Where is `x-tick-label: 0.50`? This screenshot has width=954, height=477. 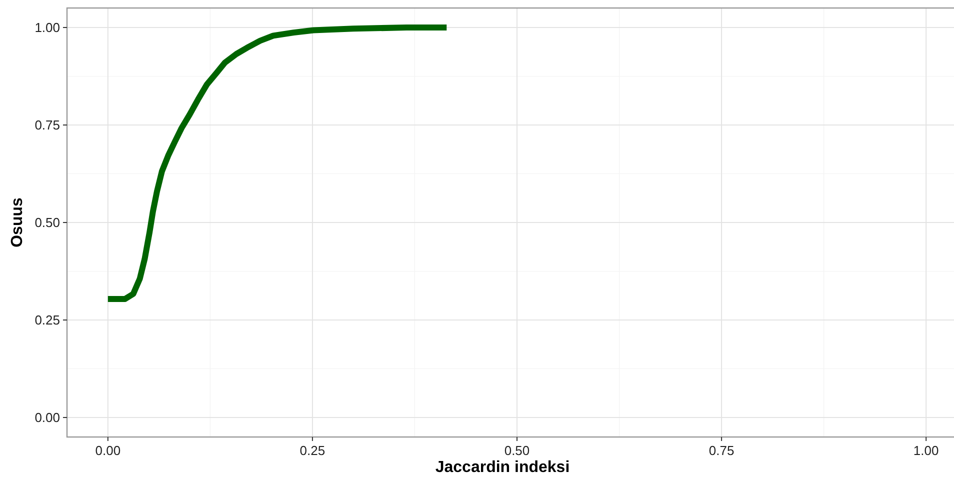
x-tick-label: 0.50 is located at coordinates (517, 450).